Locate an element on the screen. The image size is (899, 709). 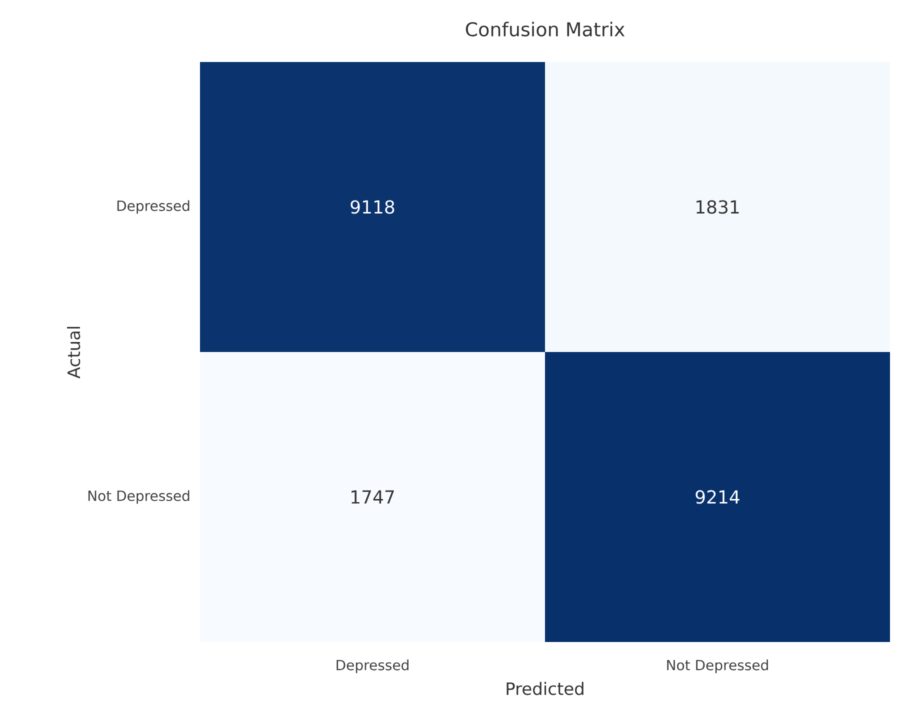
x-axis-title: Predicted is located at coordinates (545, 689).